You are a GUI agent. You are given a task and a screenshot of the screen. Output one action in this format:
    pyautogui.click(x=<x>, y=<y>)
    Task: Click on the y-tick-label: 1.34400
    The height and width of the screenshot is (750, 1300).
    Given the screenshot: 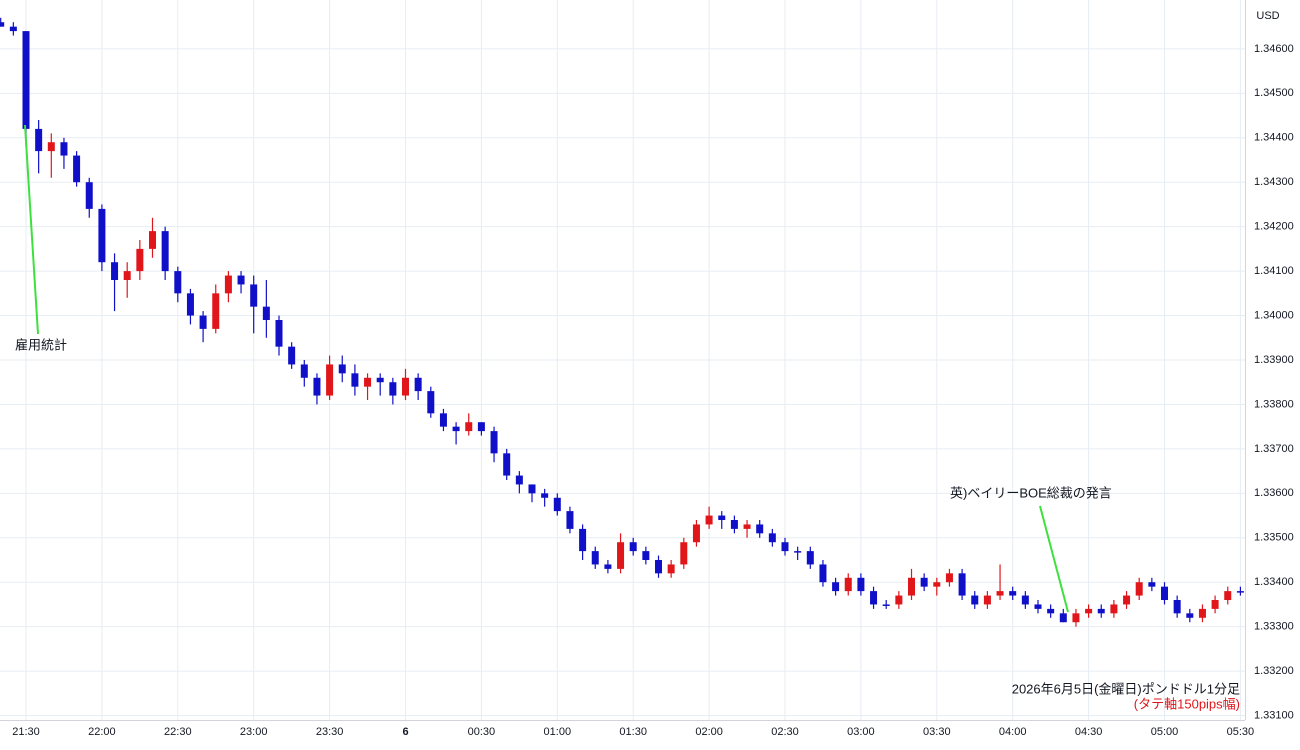 What is the action you would take?
    pyautogui.click(x=1274, y=138)
    